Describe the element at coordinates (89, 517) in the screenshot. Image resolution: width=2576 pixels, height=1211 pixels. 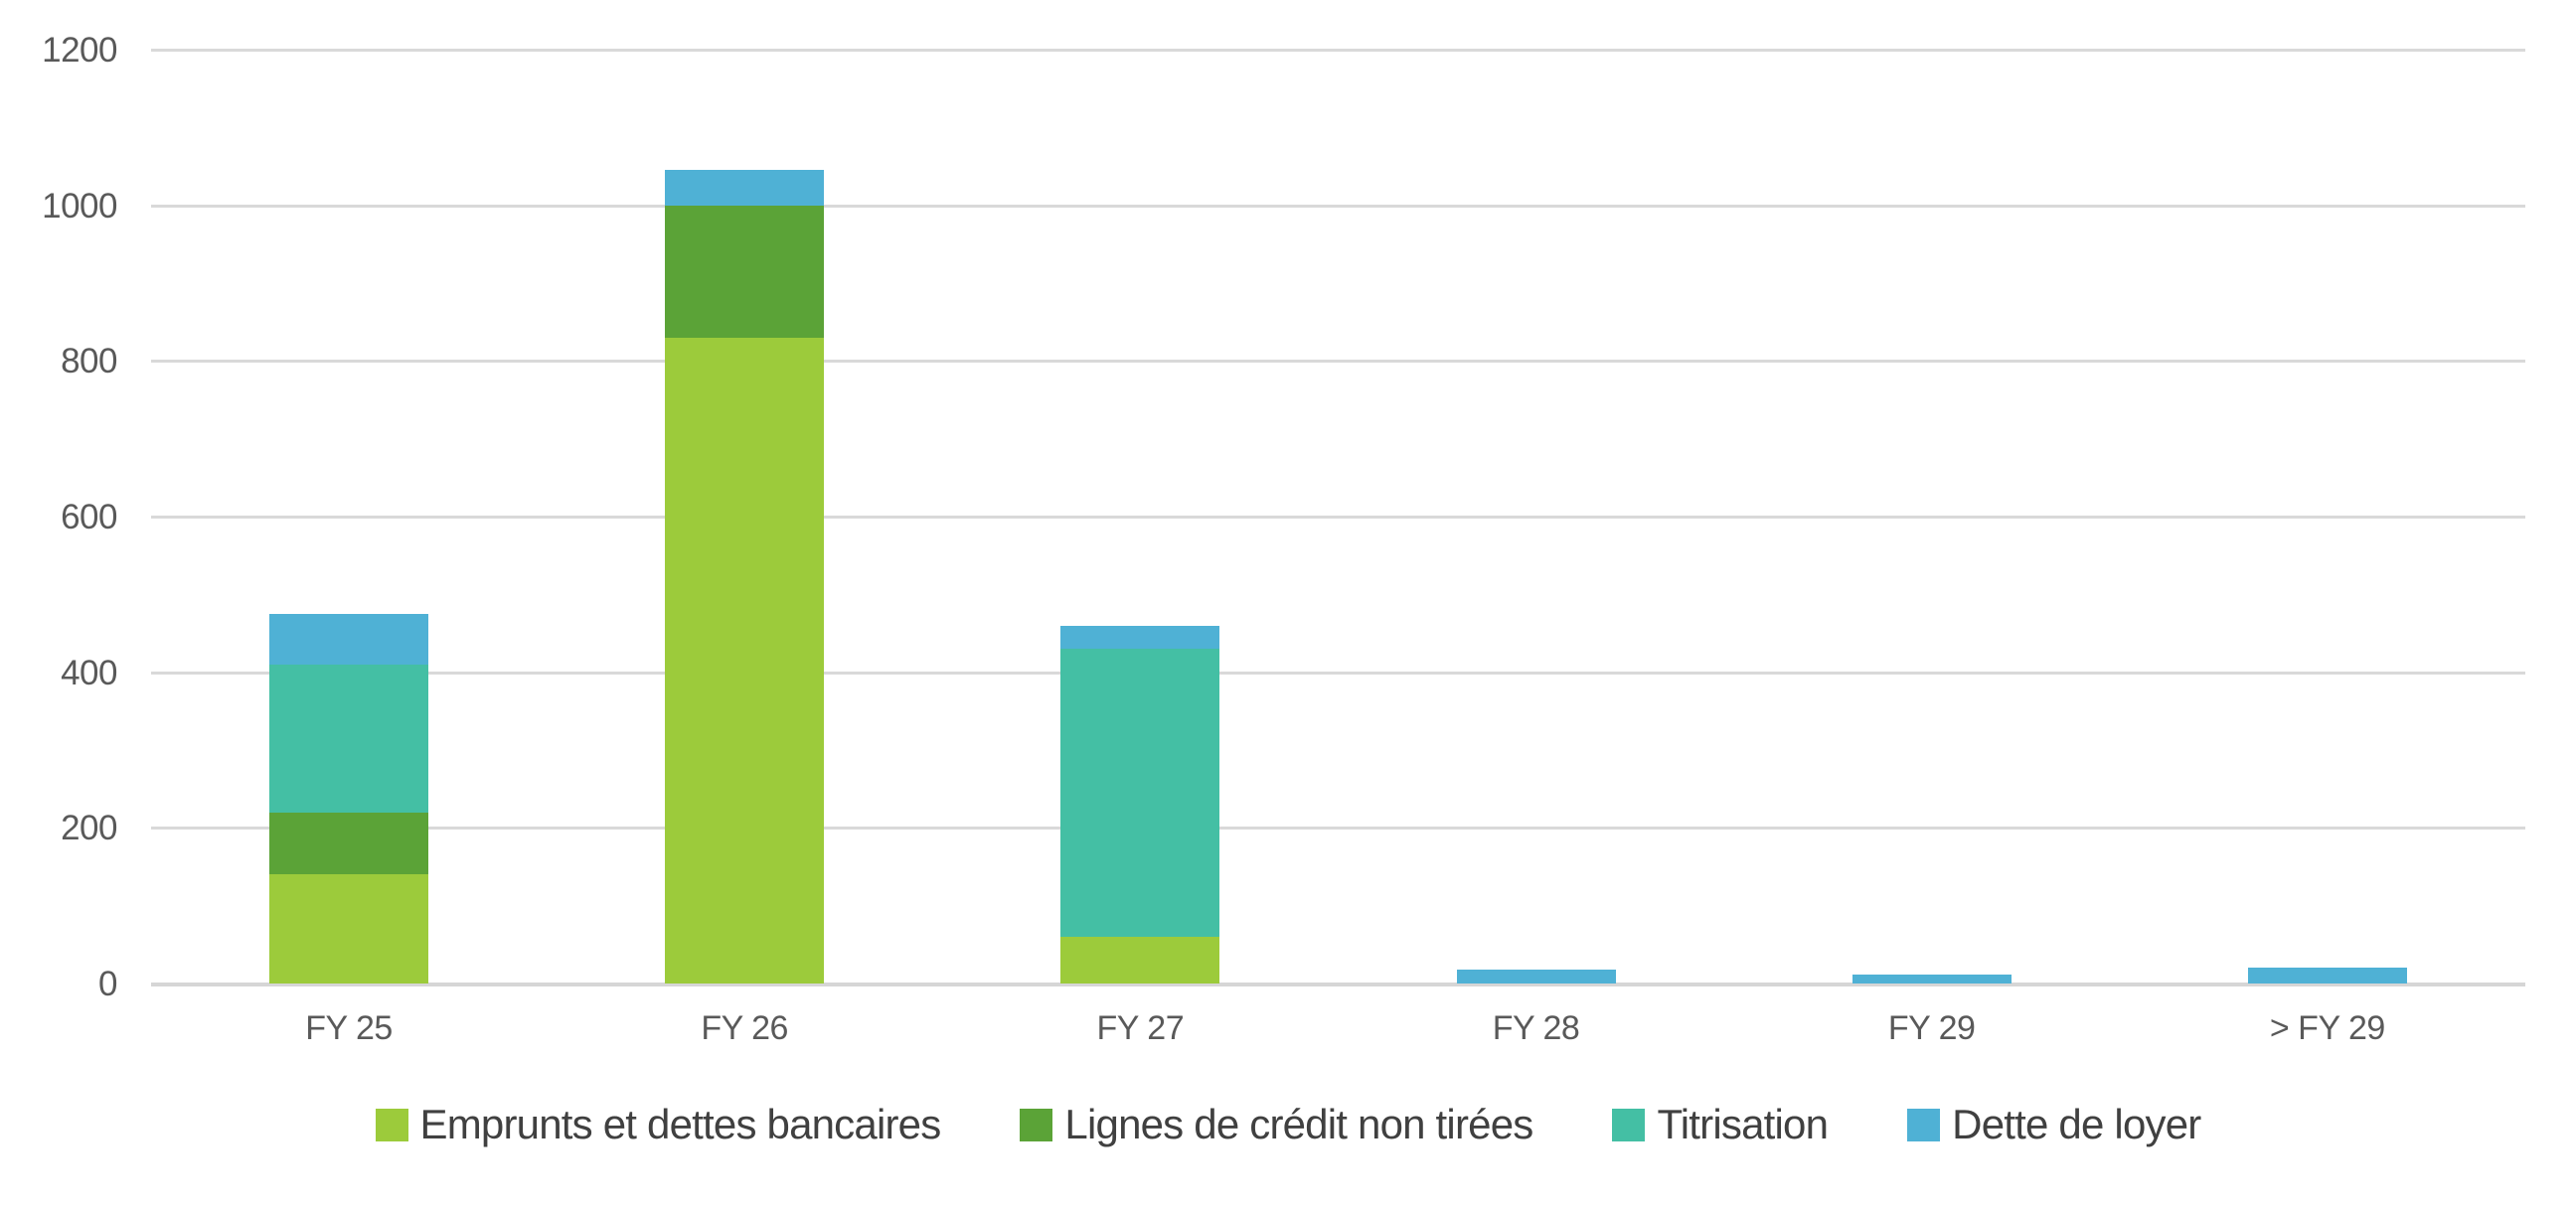
I see `y-tick-label-600: 600` at that location.